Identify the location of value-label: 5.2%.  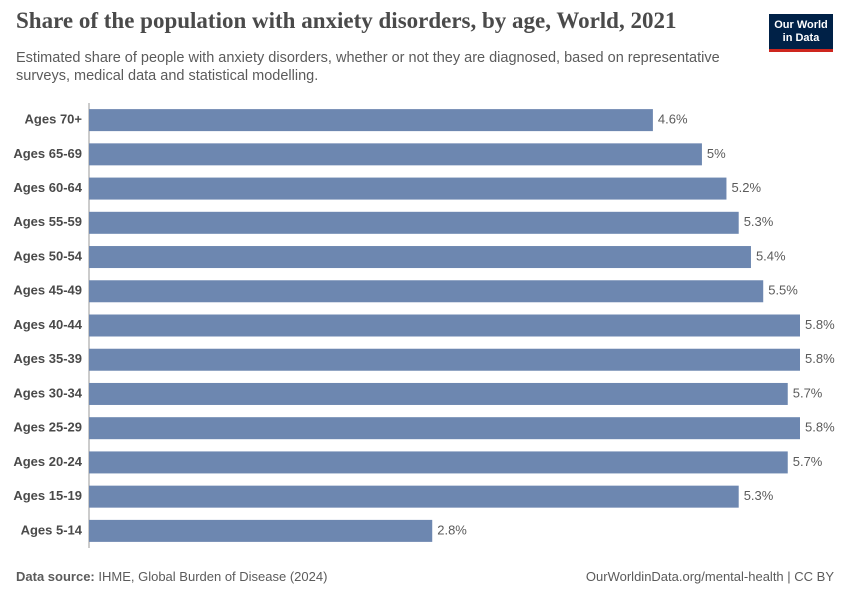
(746, 187).